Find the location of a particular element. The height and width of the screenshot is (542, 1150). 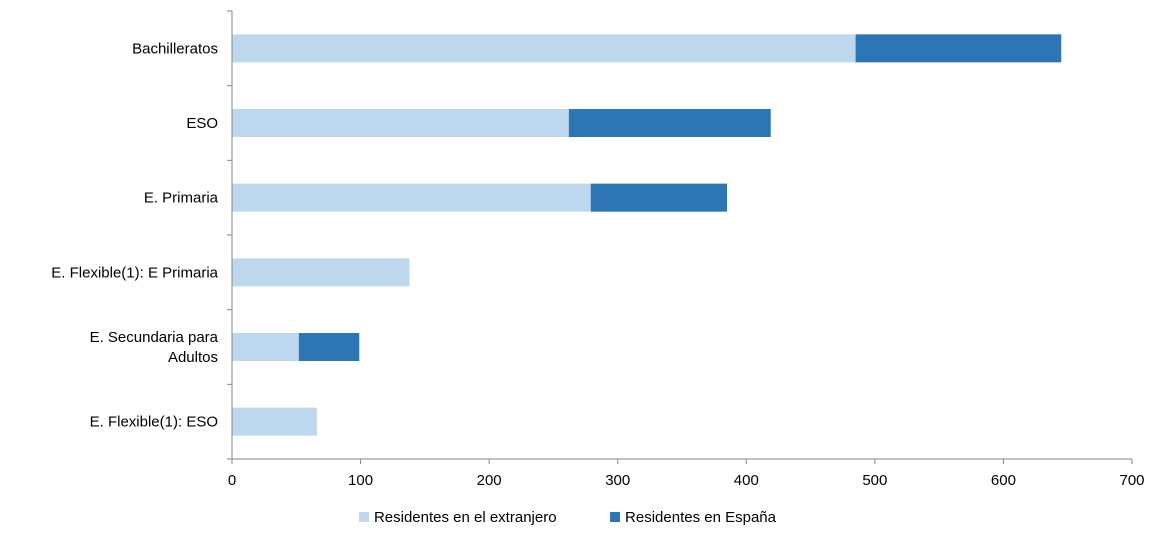

category-label: E. Flexible(1): ESO is located at coordinates (154, 422).